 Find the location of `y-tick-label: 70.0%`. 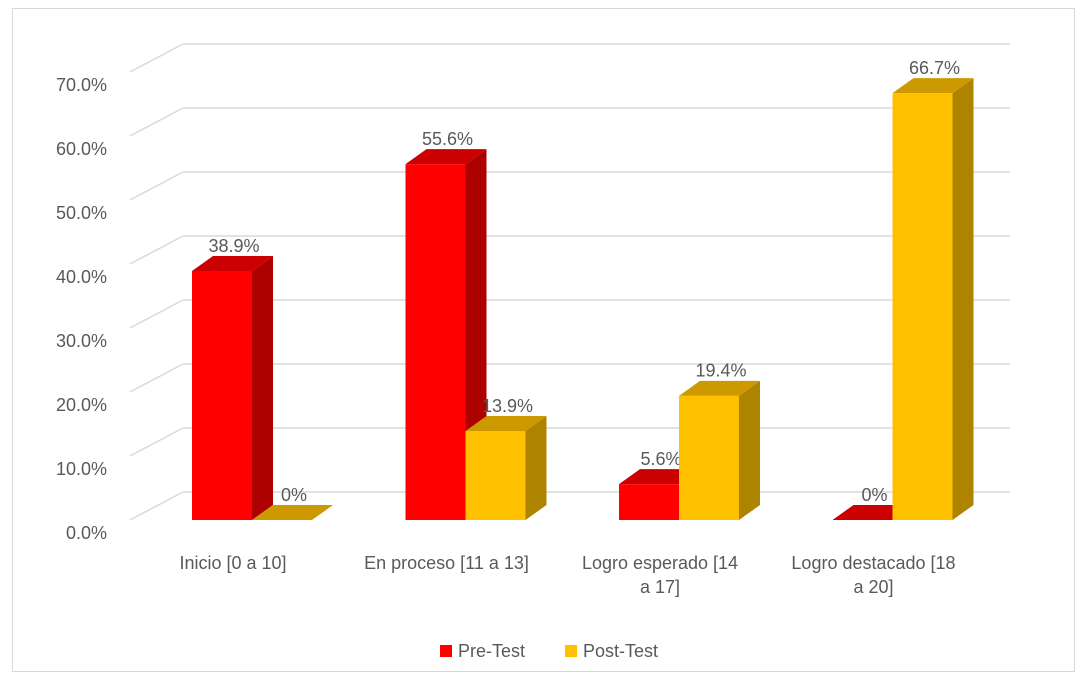

y-tick-label: 70.0% is located at coordinates (81, 85).